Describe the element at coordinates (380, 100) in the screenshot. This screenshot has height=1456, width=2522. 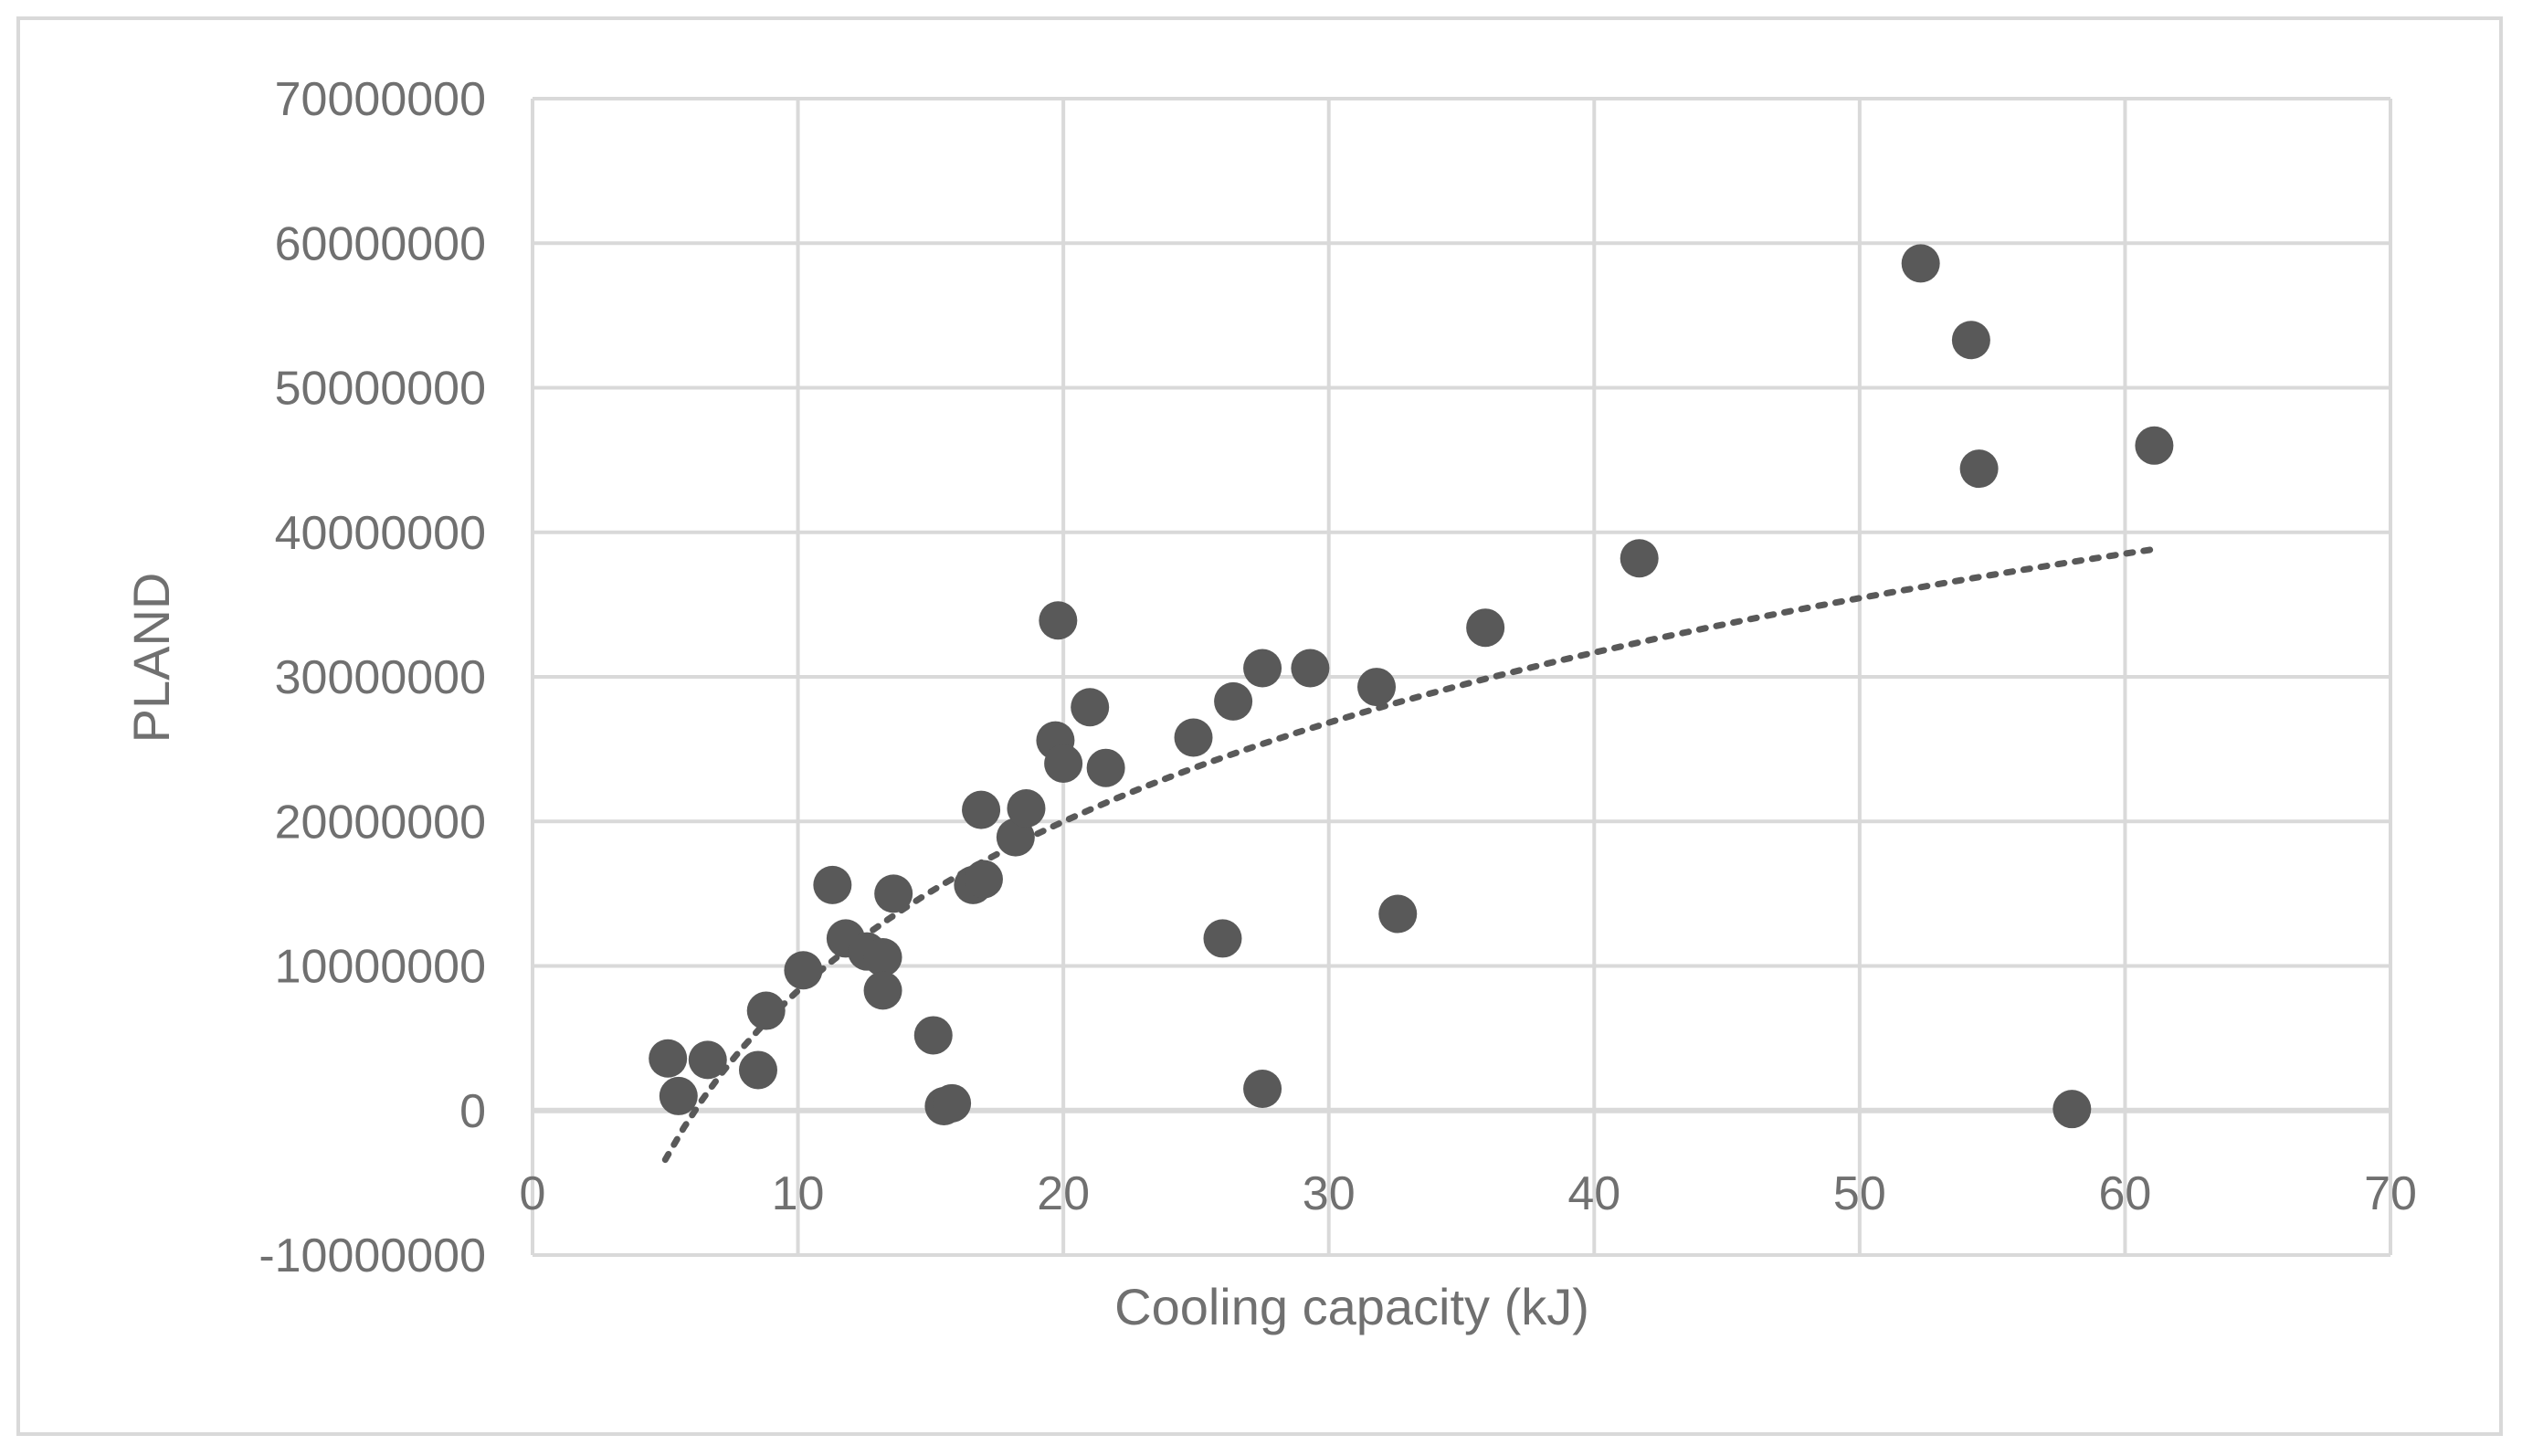
I see `y-tick-label: 70000000` at that location.